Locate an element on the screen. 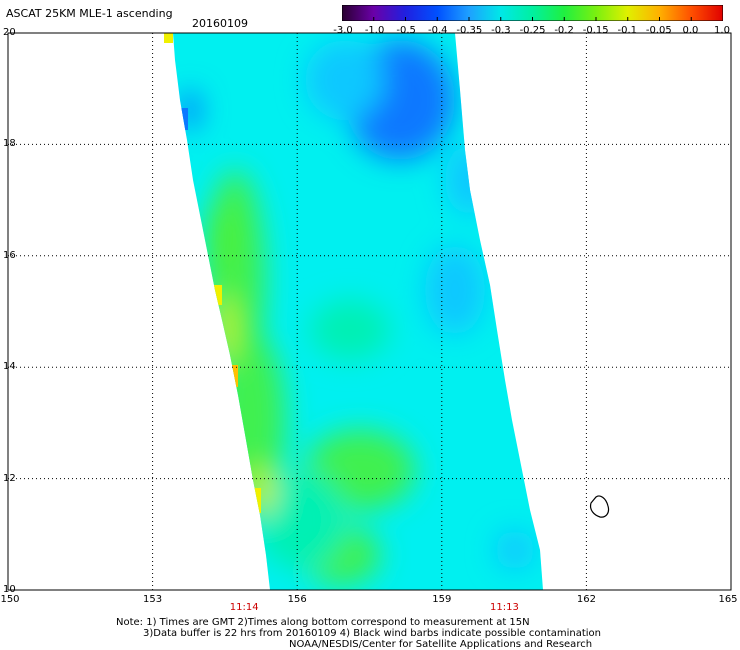 This screenshot has width=740, height=650. colorbar-label: -0.2 is located at coordinates (564, 30).